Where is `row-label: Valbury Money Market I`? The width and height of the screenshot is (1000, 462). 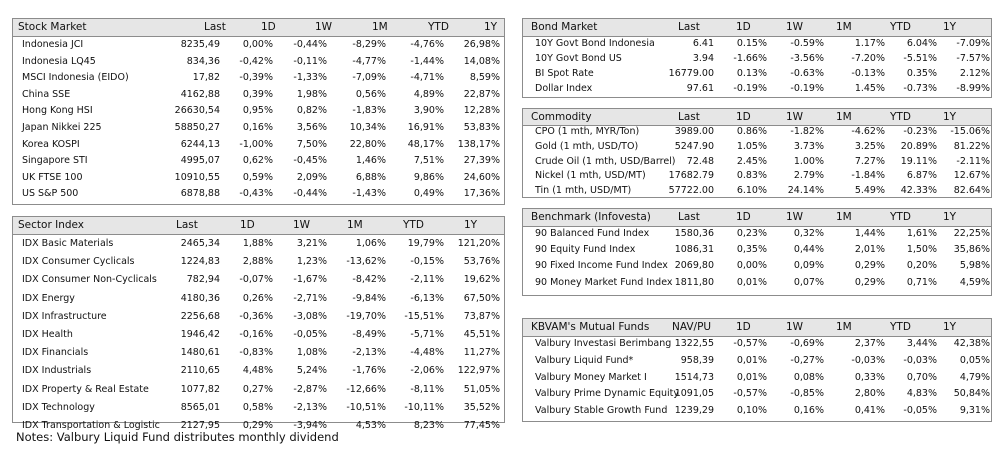
row-label: Valbury Money Market I is located at coordinates (591, 377).